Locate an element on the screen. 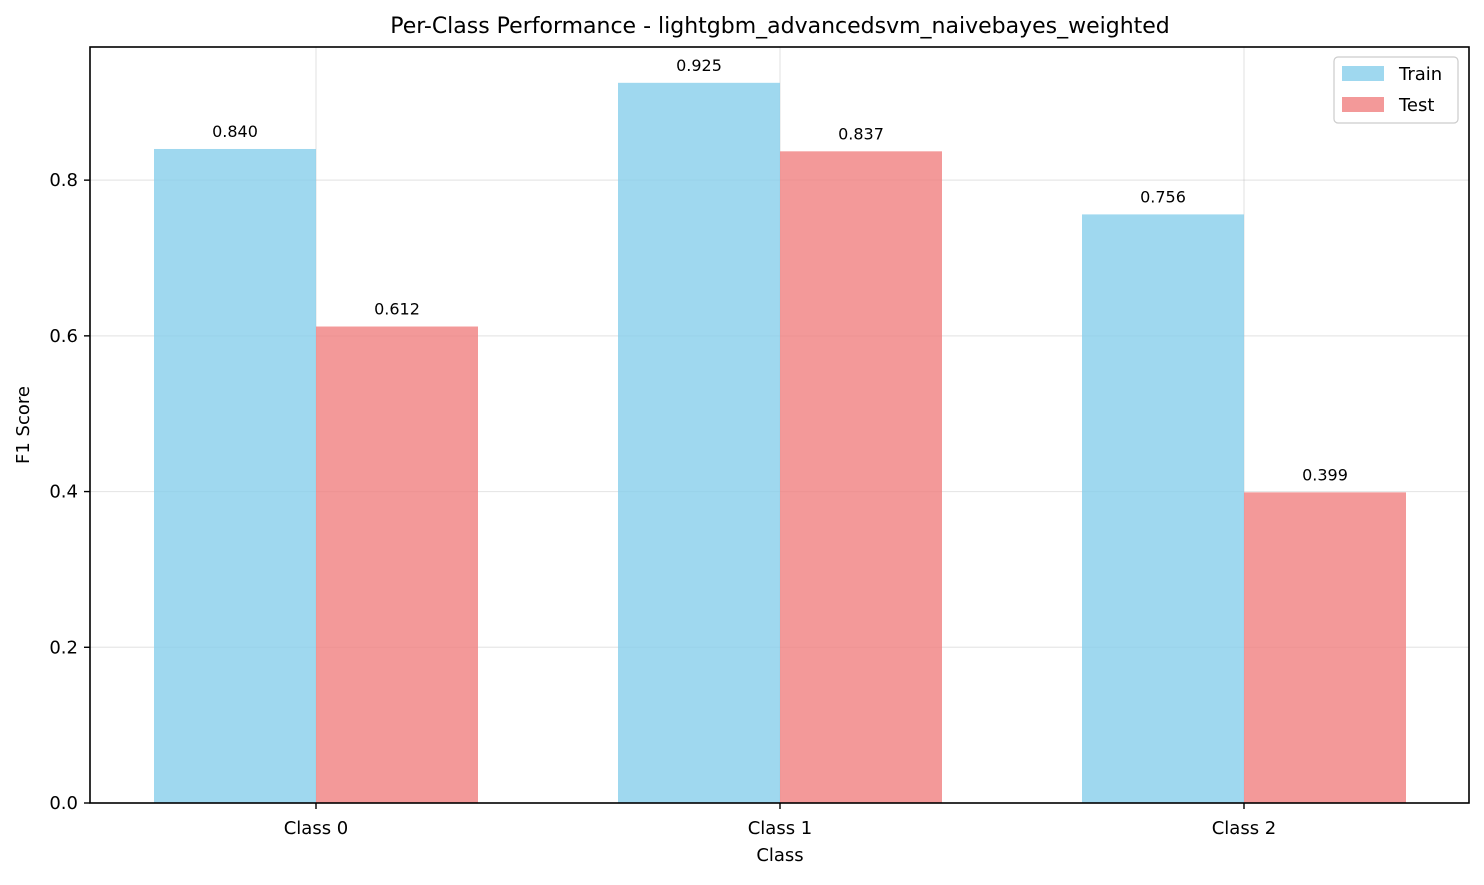  legend-label-test: Test is located at coordinates (1416, 105).